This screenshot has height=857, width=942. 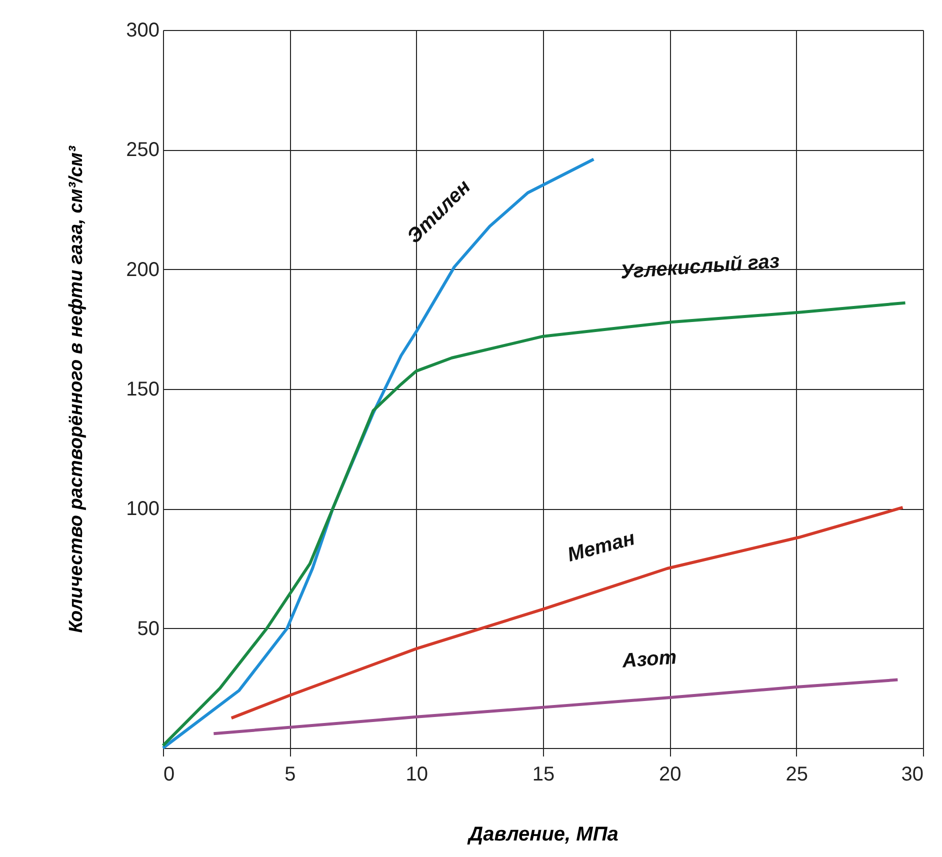 I want to click on x-tick-label: 0, so click(x=169, y=775).